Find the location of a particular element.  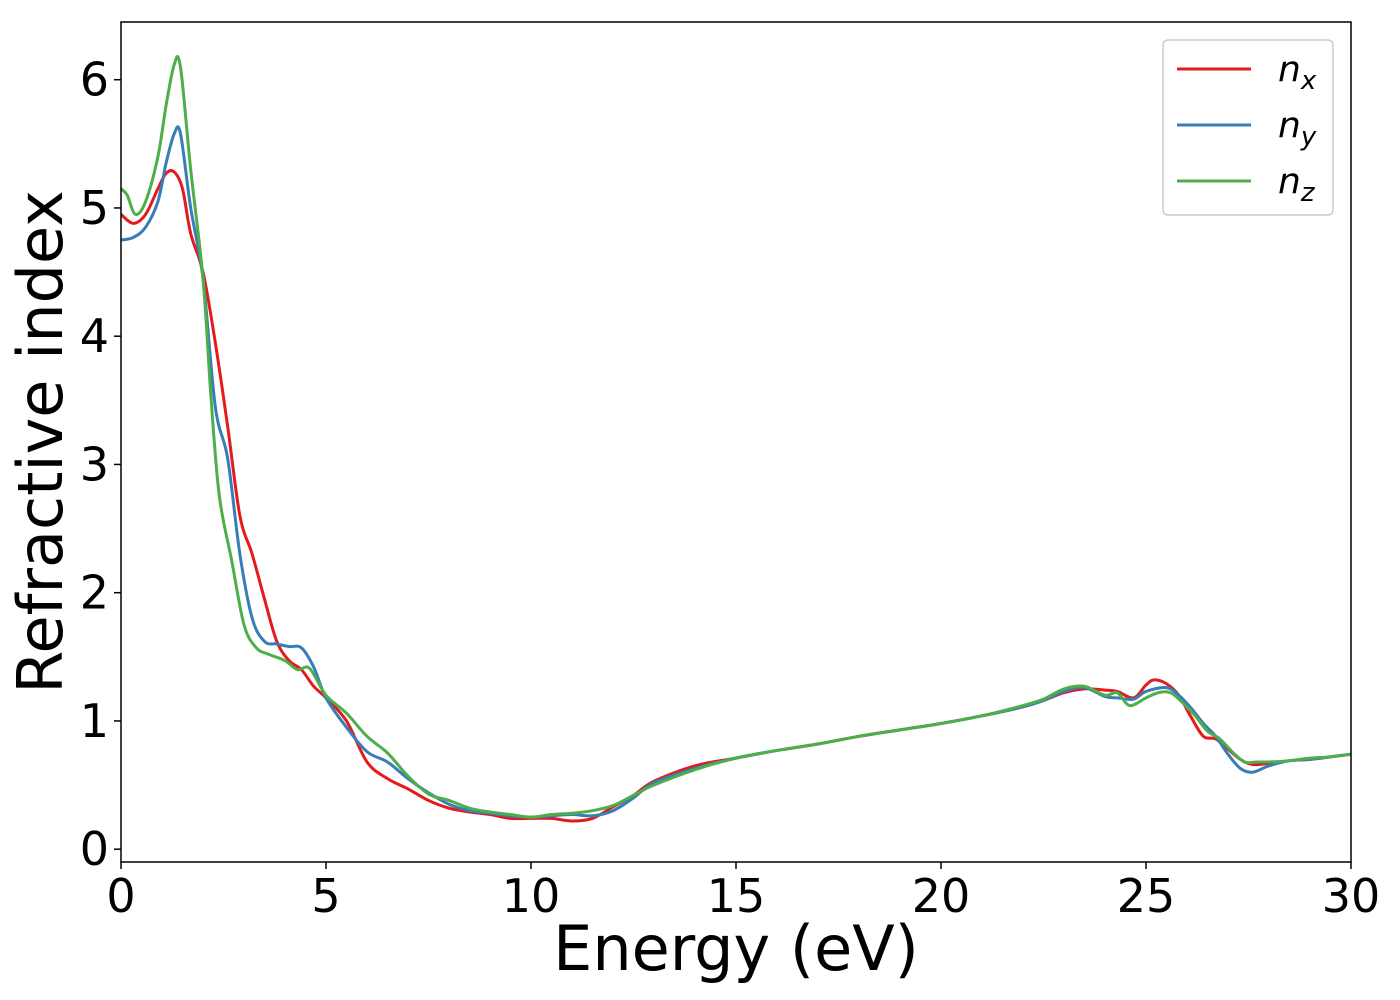

x-tick-label: 15 is located at coordinates (736, 896).